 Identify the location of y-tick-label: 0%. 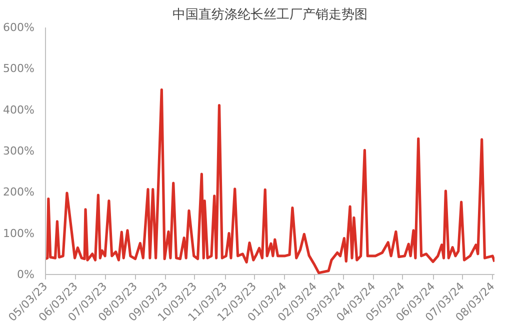
(25, 274).